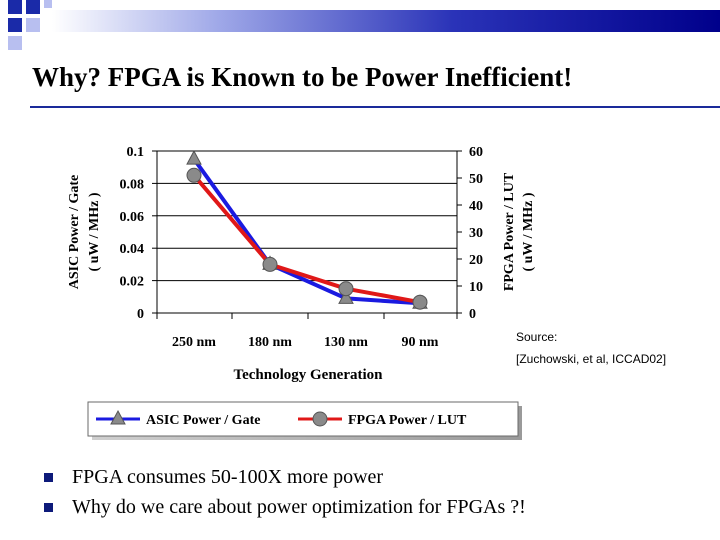 This screenshot has width=720, height=540. What do you see at coordinates (375, 107) in the screenshot?
I see `title-divider` at bounding box center [375, 107].